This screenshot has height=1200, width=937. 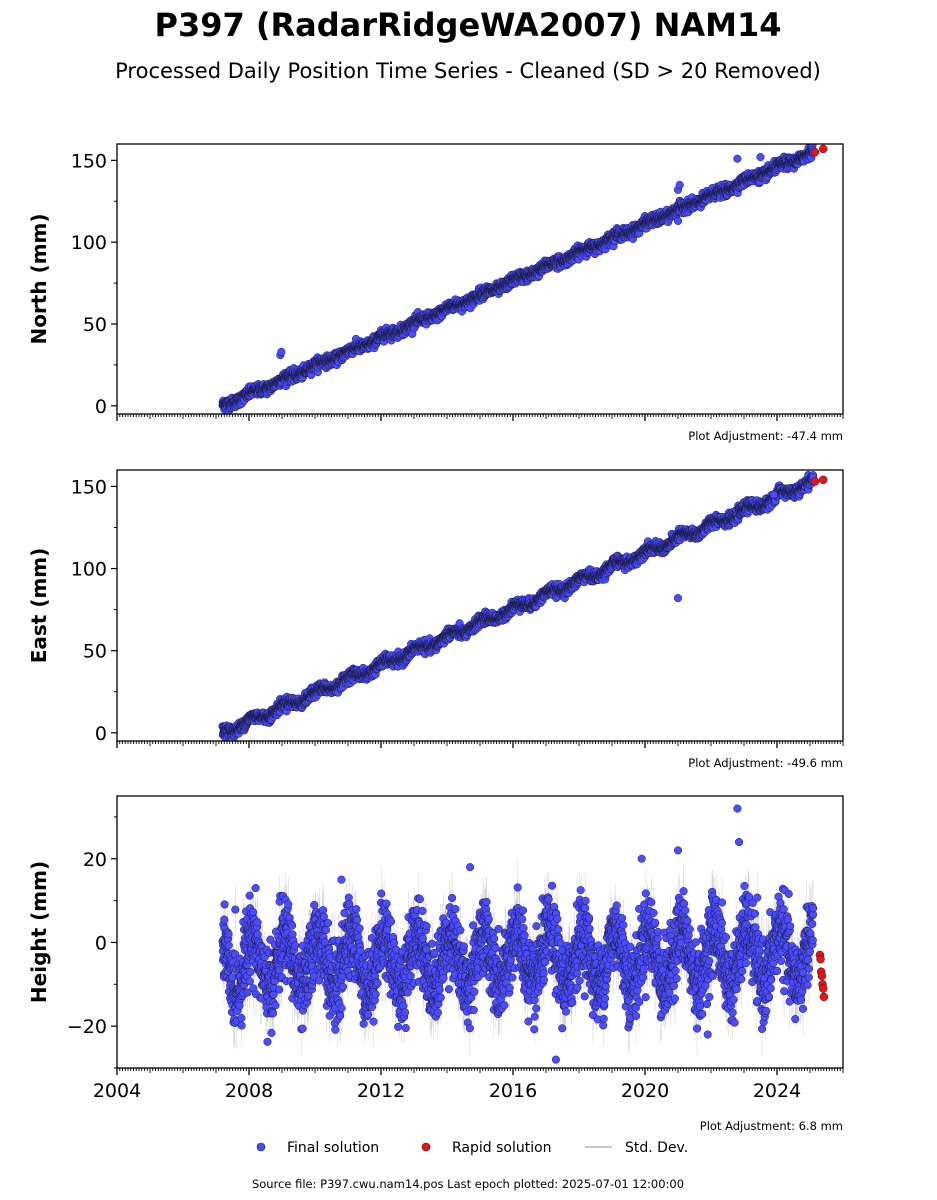 What do you see at coordinates (89, 161) in the screenshot?
I see `y-tick-label: 150` at bounding box center [89, 161].